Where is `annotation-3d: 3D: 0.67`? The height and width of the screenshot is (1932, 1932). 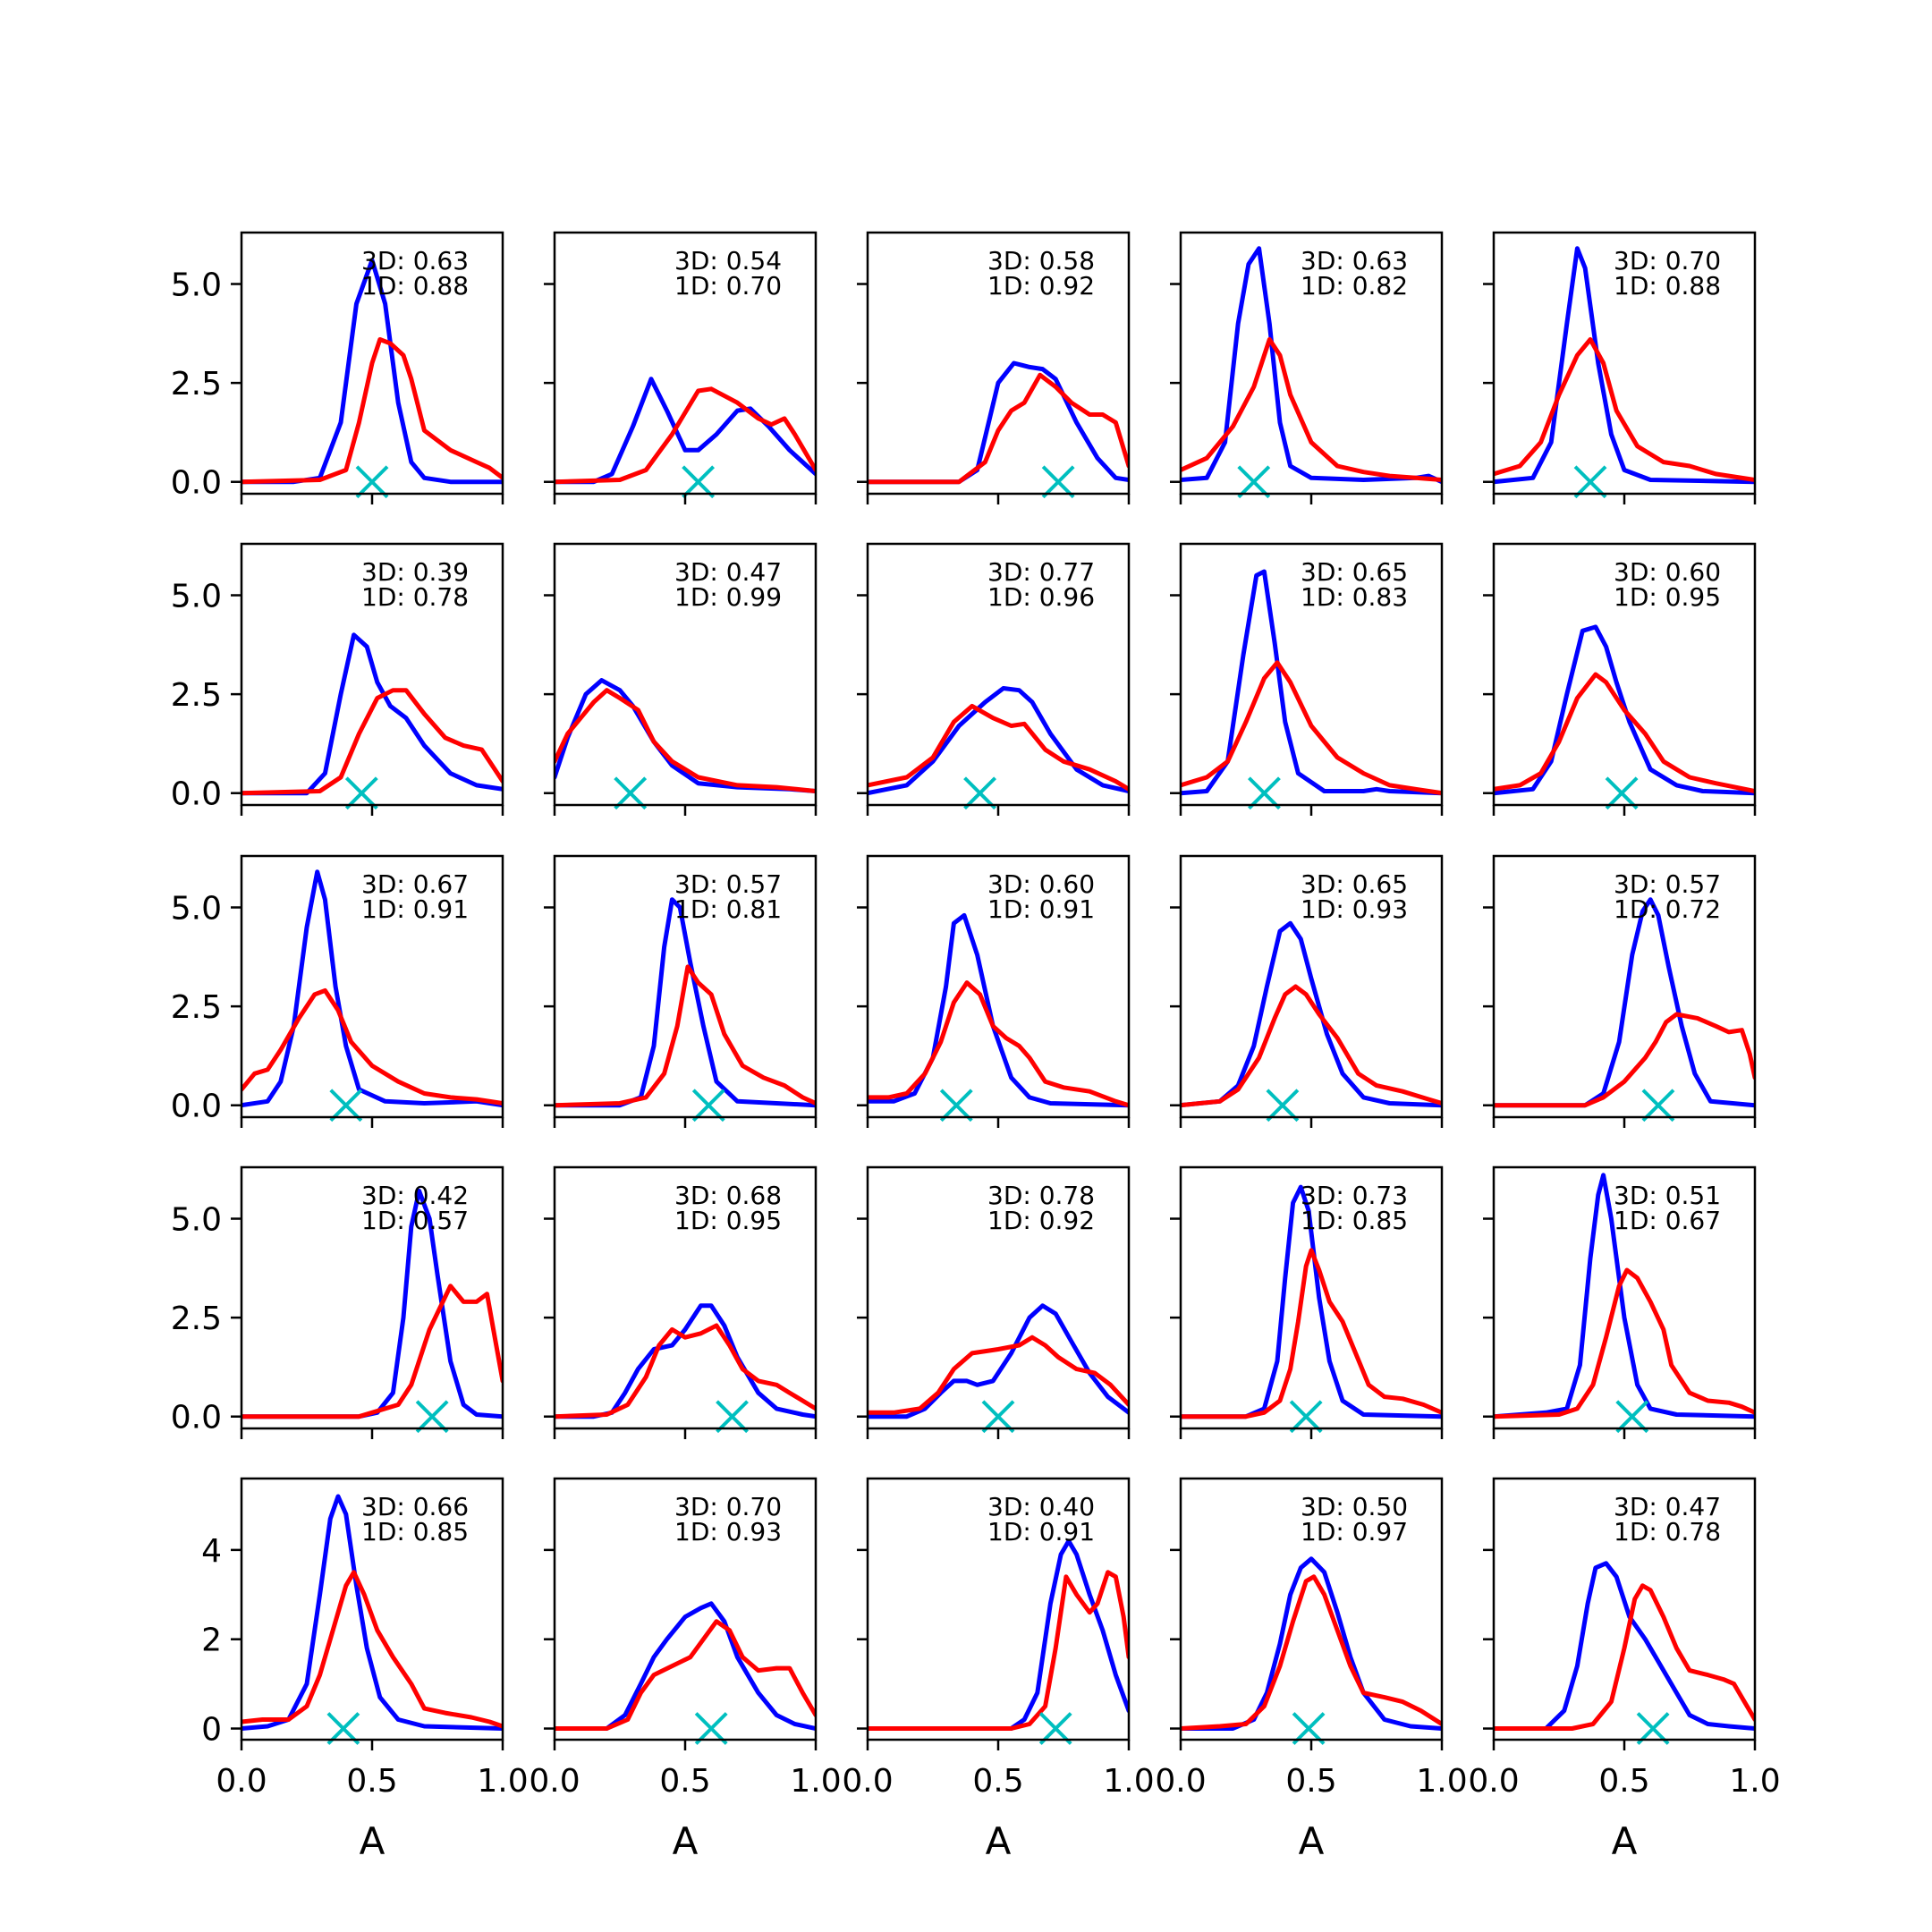 annotation-3d: 3D: 0.67 is located at coordinates (415, 884).